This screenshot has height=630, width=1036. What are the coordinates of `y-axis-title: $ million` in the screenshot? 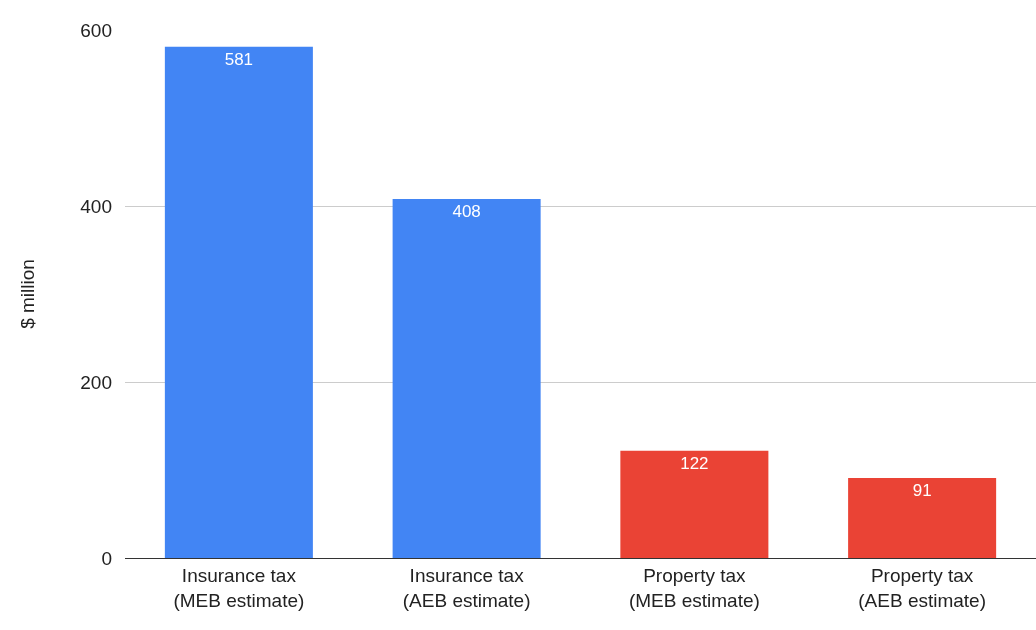 It's located at (28, 294).